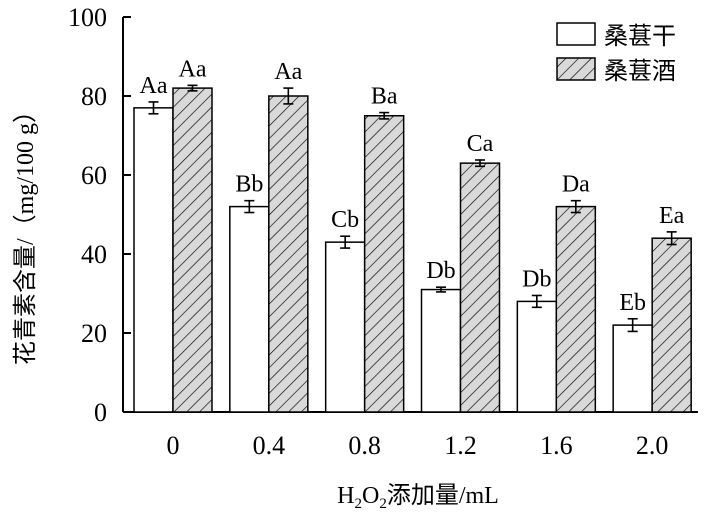 The width and height of the screenshot is (709, 518). I want to click on x-tick-label: 0, so click(173, 445).